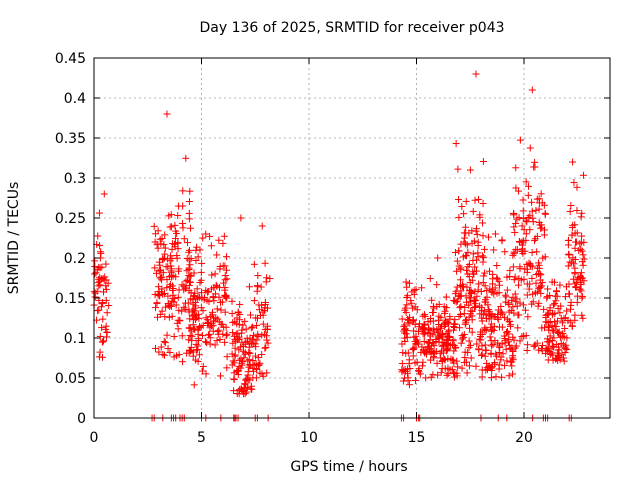 This screenshot has width=640, height=480. I want to click on y-tick-label: 0.4, so click(75, 99).